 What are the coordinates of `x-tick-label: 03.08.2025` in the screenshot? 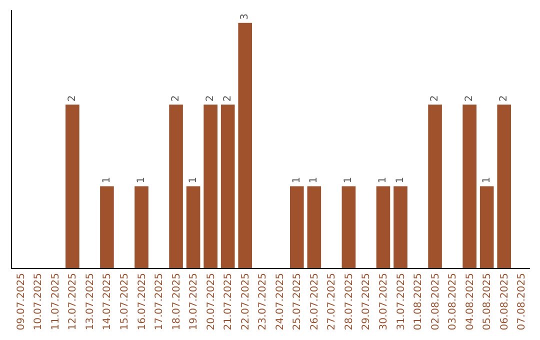 It's located at (453, 301).